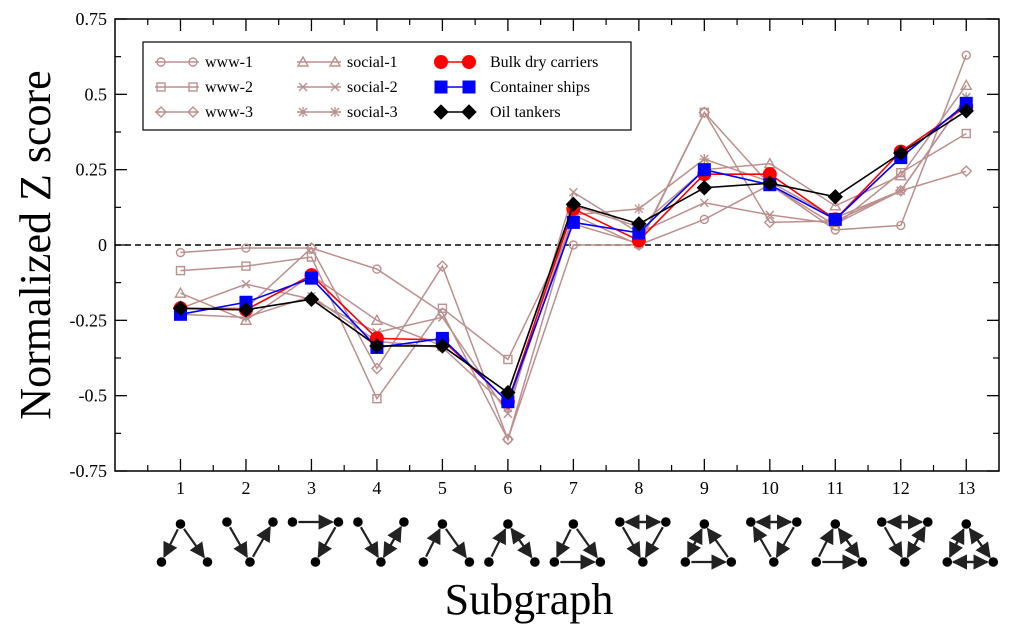 The width and height of the screenshot is (1013, 625). What do you see at coordinates (311, 278) in the screenshot?
I see `data-point-container-ships` at bounding box center [311, 278].